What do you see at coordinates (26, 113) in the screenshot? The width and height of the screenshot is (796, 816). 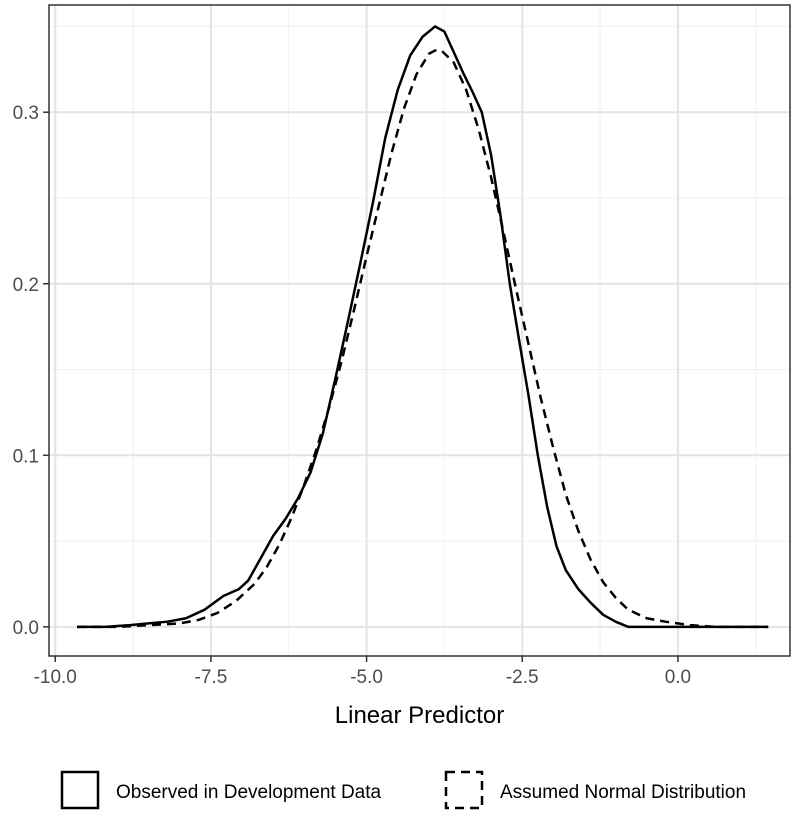 I see `y-tick-label: 0.3` at bounding box center [26, 113].